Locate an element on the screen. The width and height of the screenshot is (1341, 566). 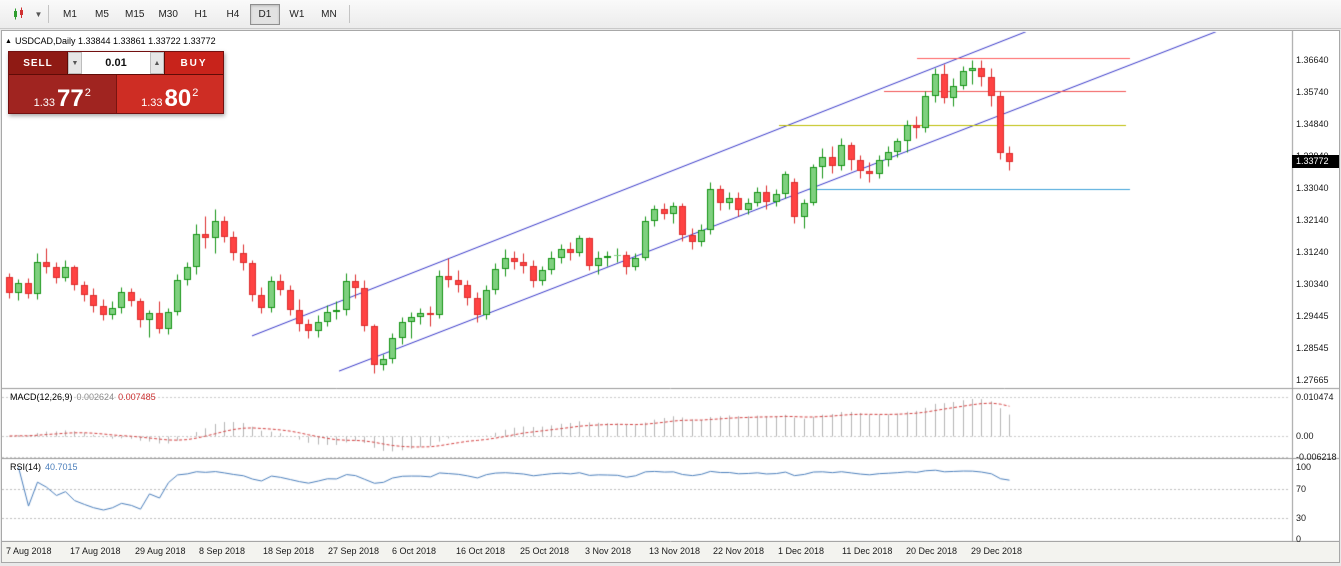
volume-value: 0.01 is located at coordinates (116, 63).